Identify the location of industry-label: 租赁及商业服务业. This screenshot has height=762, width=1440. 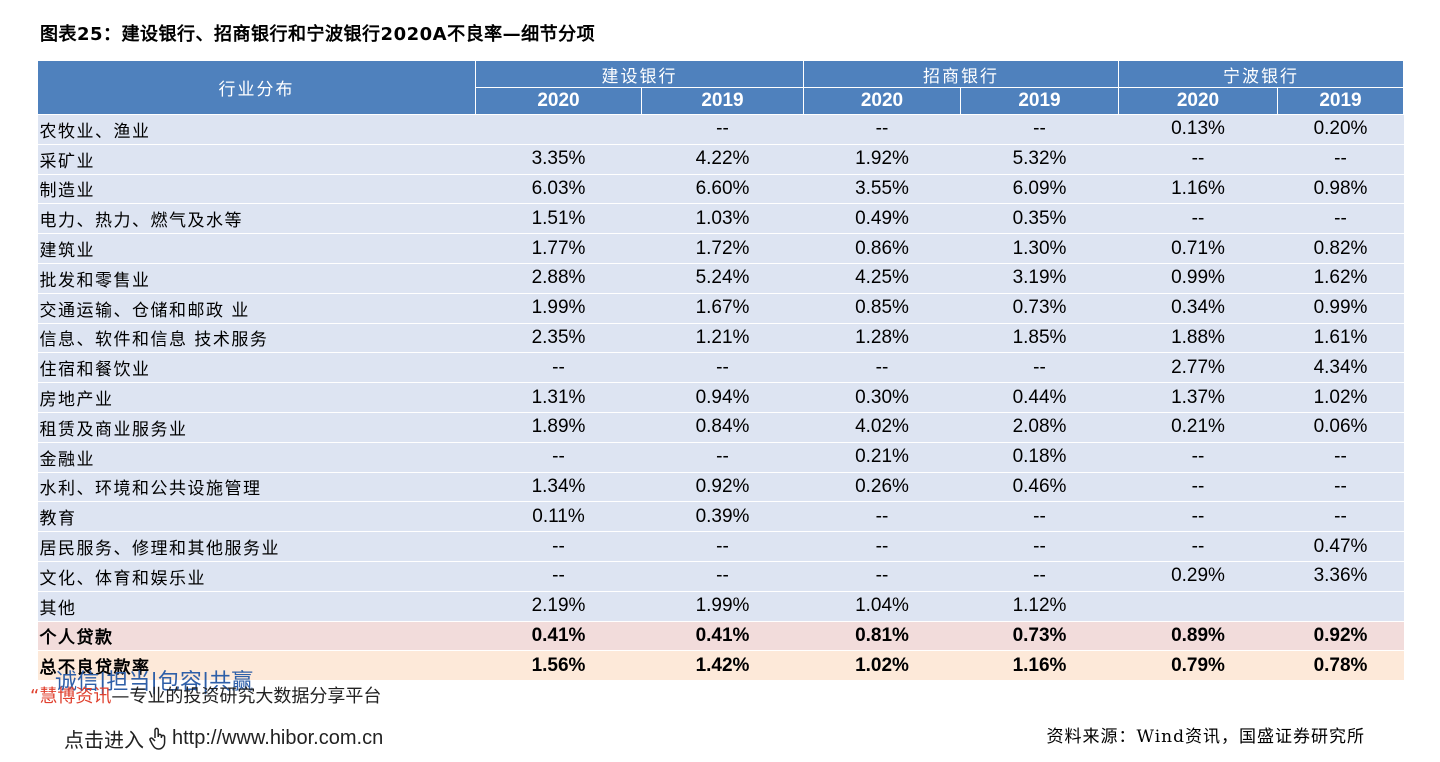
(256, 427).